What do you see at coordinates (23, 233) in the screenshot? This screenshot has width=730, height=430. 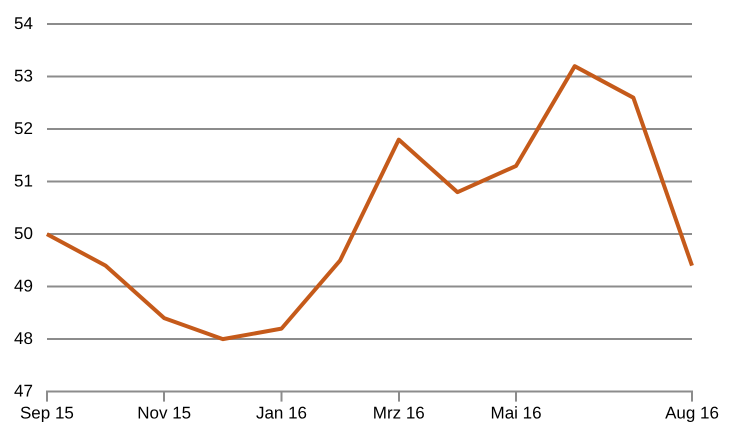 I see `y-tick-label: 50` at bounding box center [23, 233].